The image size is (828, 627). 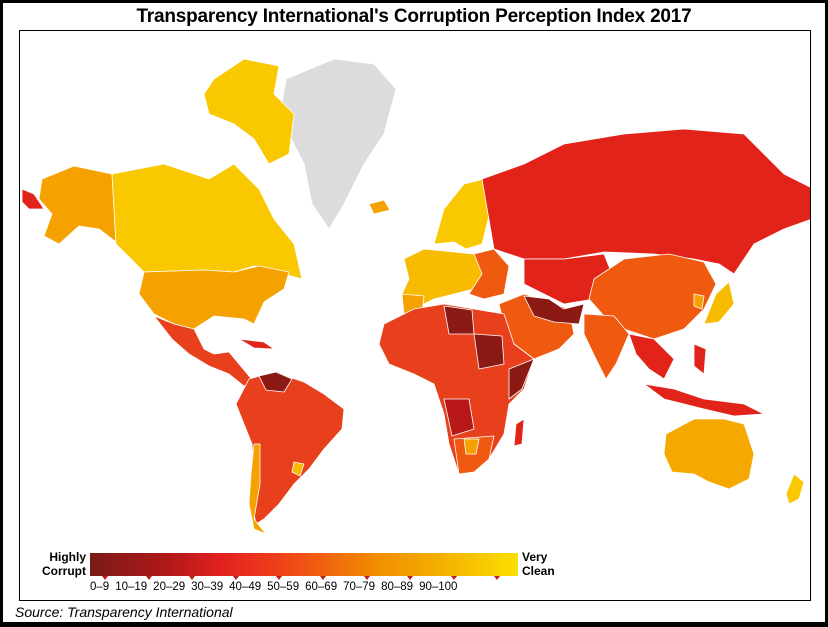 What do you see at coordinates (489, 274) in the screenshot?
I see `region-eastern-europe` at bounding box center [489, 274].